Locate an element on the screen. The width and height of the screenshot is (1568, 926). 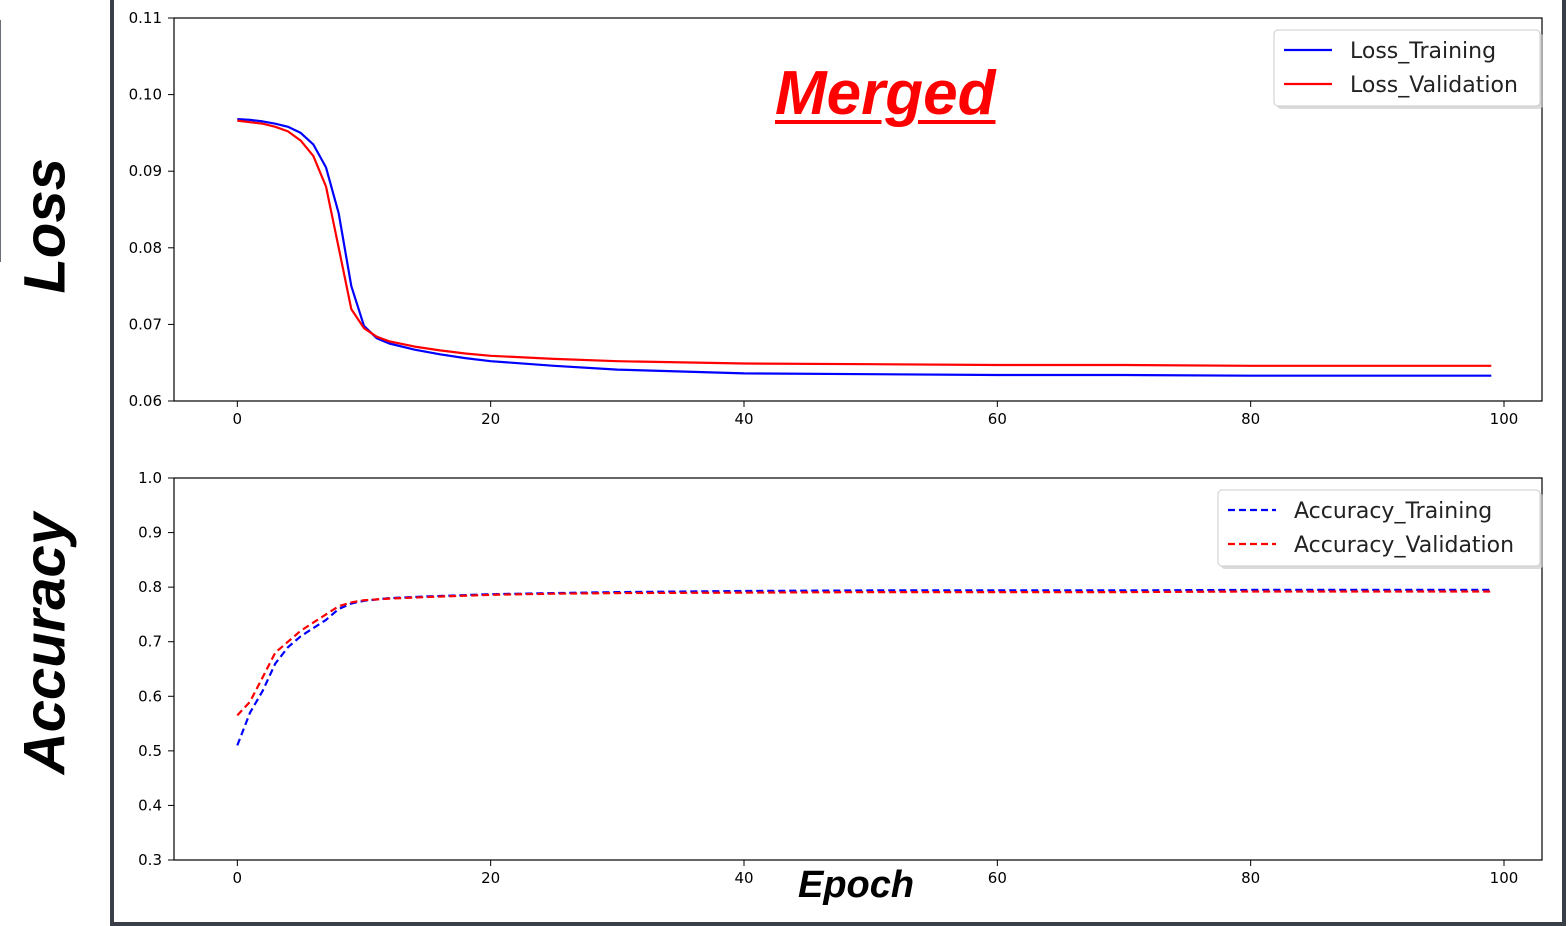
epoch-axis-label: Epoch is located at coordinates (856, 885).